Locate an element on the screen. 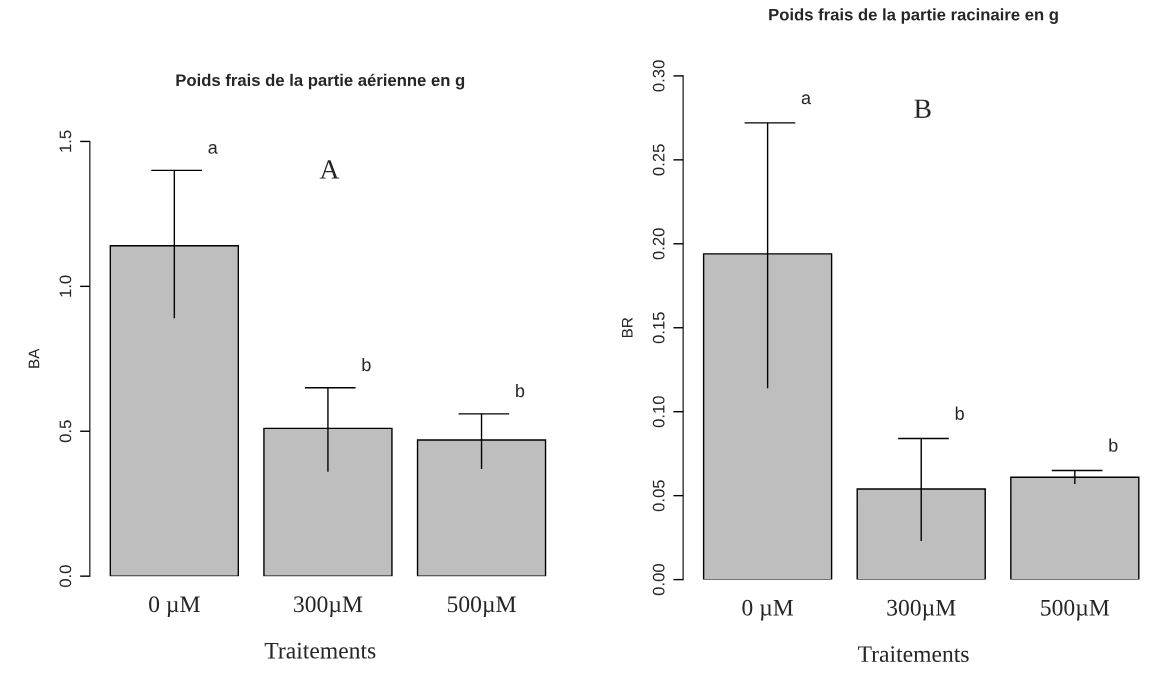  y-tick-label: 0.05 is located at coordinates (658, 496).